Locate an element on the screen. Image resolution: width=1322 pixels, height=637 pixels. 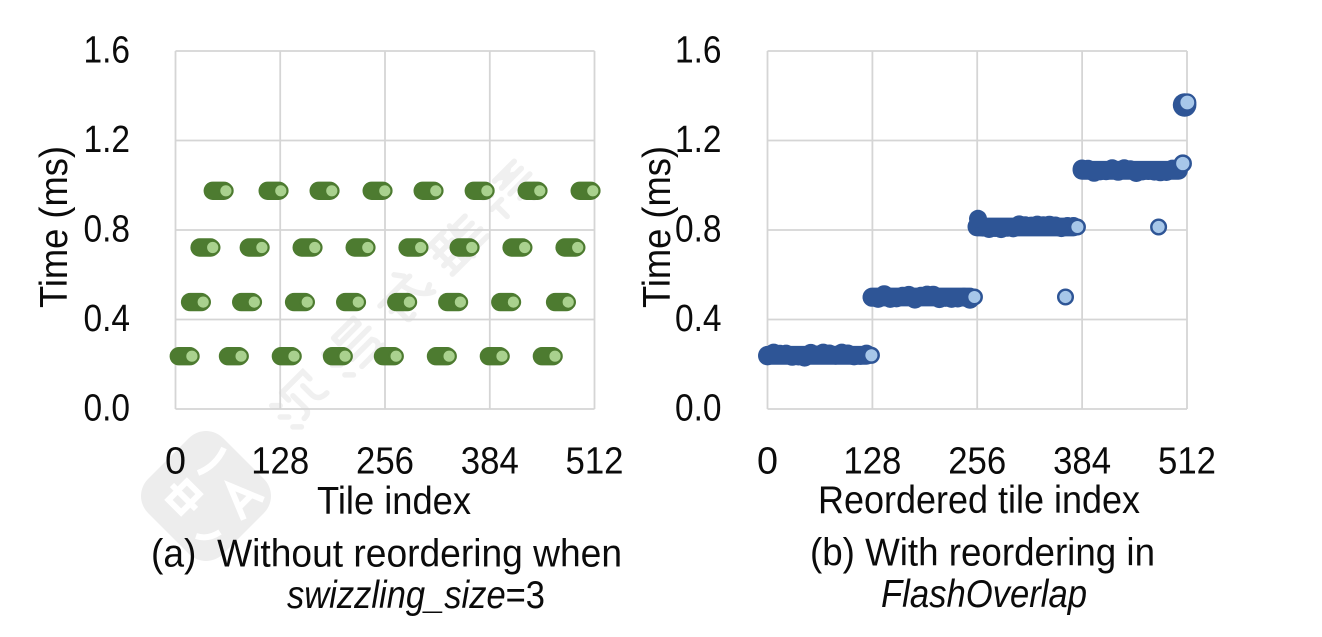
svg-text: Tile index is located at coordinates (394, 501).